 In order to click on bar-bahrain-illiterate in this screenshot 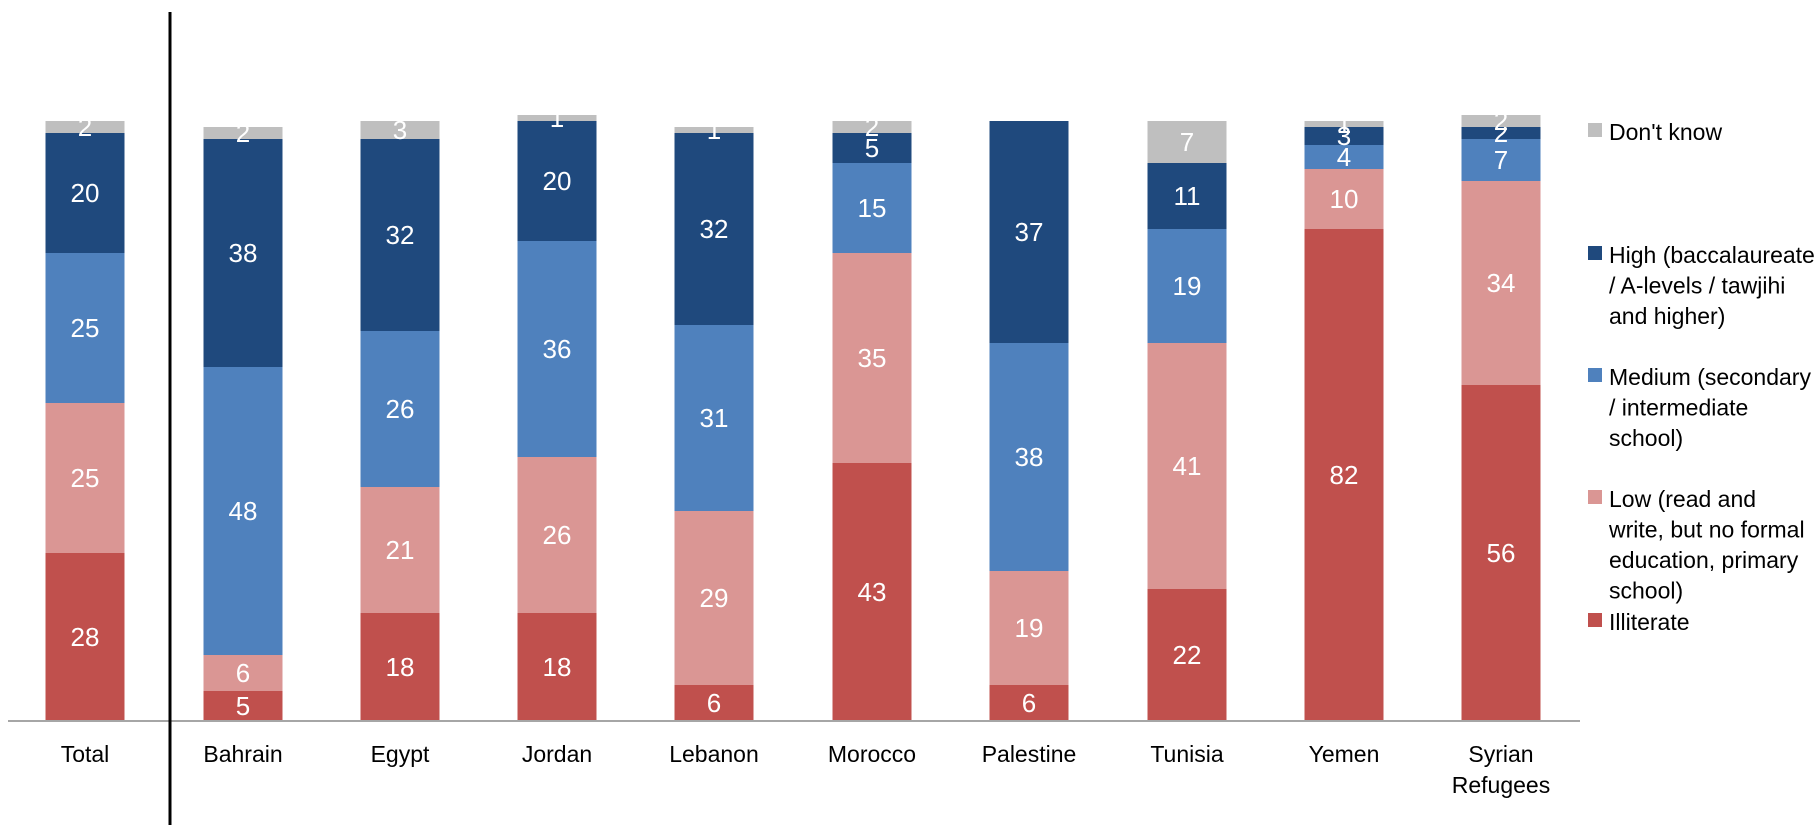, I will do `click(243, 706)`.